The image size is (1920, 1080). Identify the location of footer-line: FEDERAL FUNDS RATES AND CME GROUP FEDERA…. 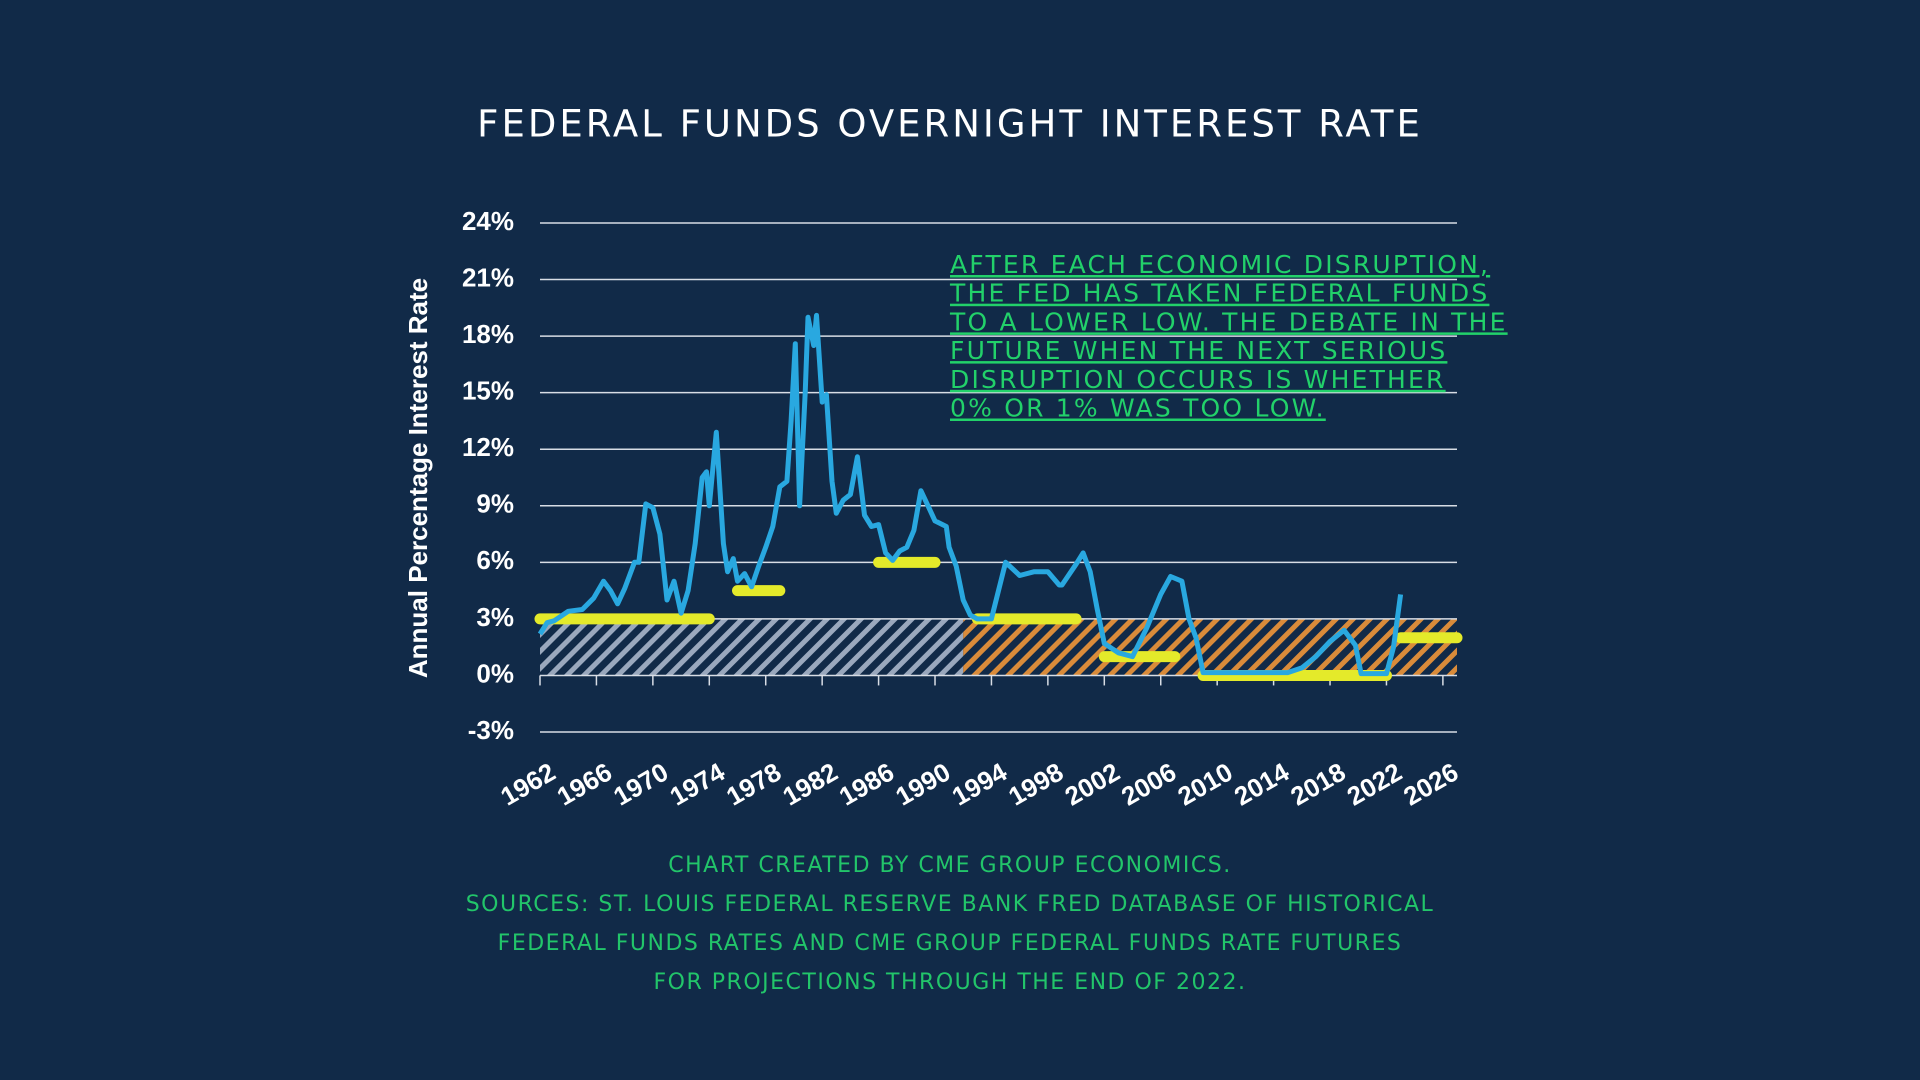
(950, 943).